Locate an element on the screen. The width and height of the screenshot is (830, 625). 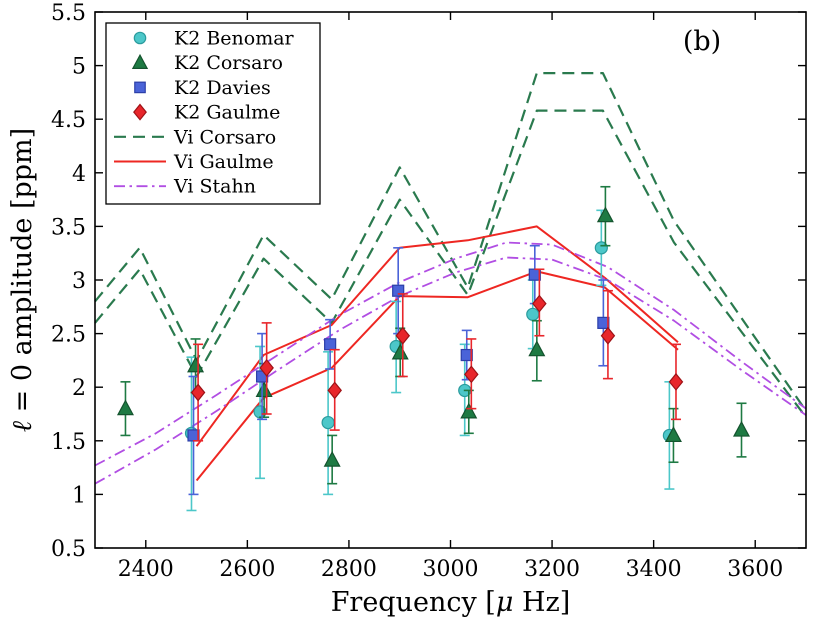
x-tick-label: 3600 is located at coordinates (755, 569).